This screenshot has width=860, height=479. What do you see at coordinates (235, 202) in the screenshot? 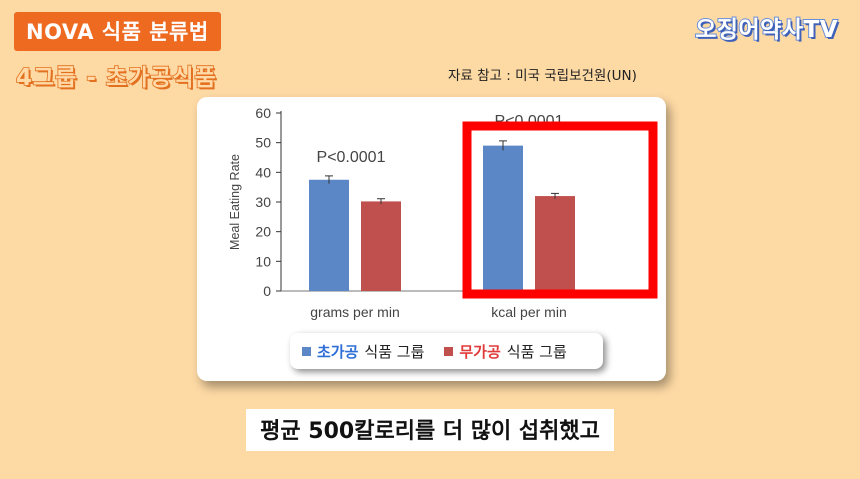
I see `y-axis-label: Meal Eating Rate` at bounding box center [235, 202].